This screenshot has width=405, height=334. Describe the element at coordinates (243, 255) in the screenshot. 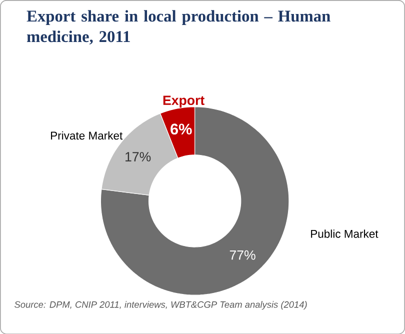

I see `data-label: 77%` at that location.